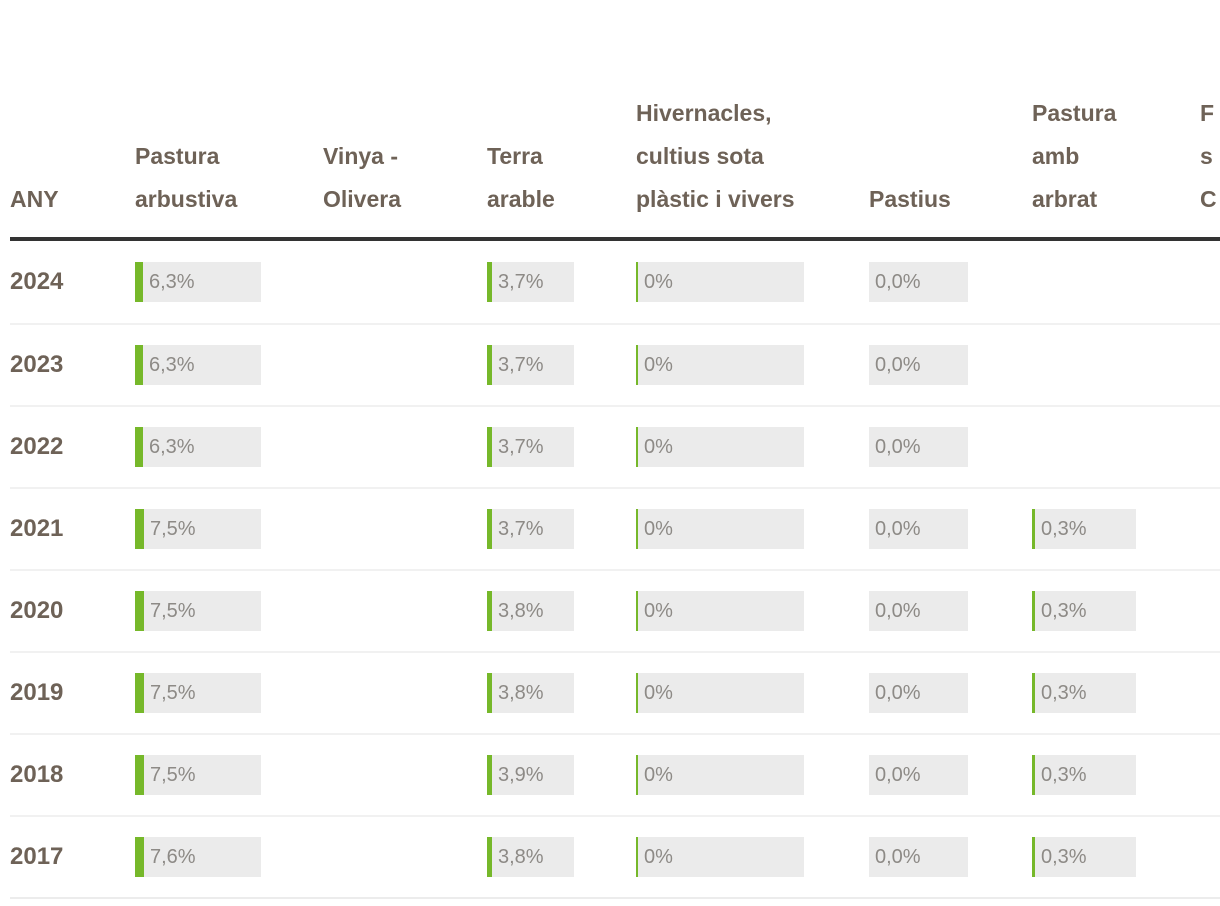 The width and height of the screenshot is (1220, 906). Describe the element at coordinates (1074, 156) in the screenshot. I see `column-header-pastura-amb-arbrat: Pastura amb arbrat` at that location.